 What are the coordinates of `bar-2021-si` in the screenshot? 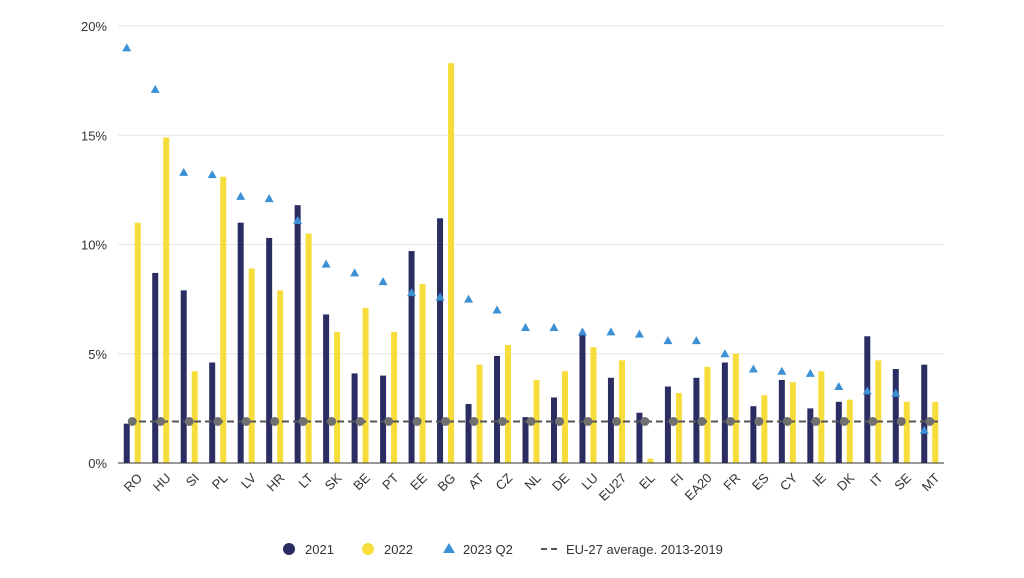 It's located at (183, 376).